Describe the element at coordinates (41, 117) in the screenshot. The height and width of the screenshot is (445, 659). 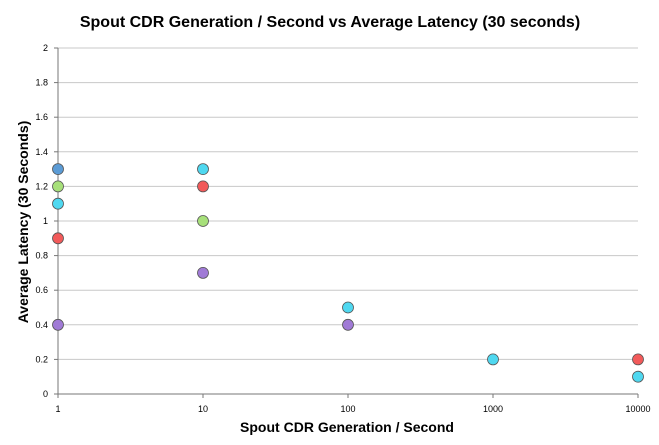
I see `y-tick-label: 1.6` at that location.